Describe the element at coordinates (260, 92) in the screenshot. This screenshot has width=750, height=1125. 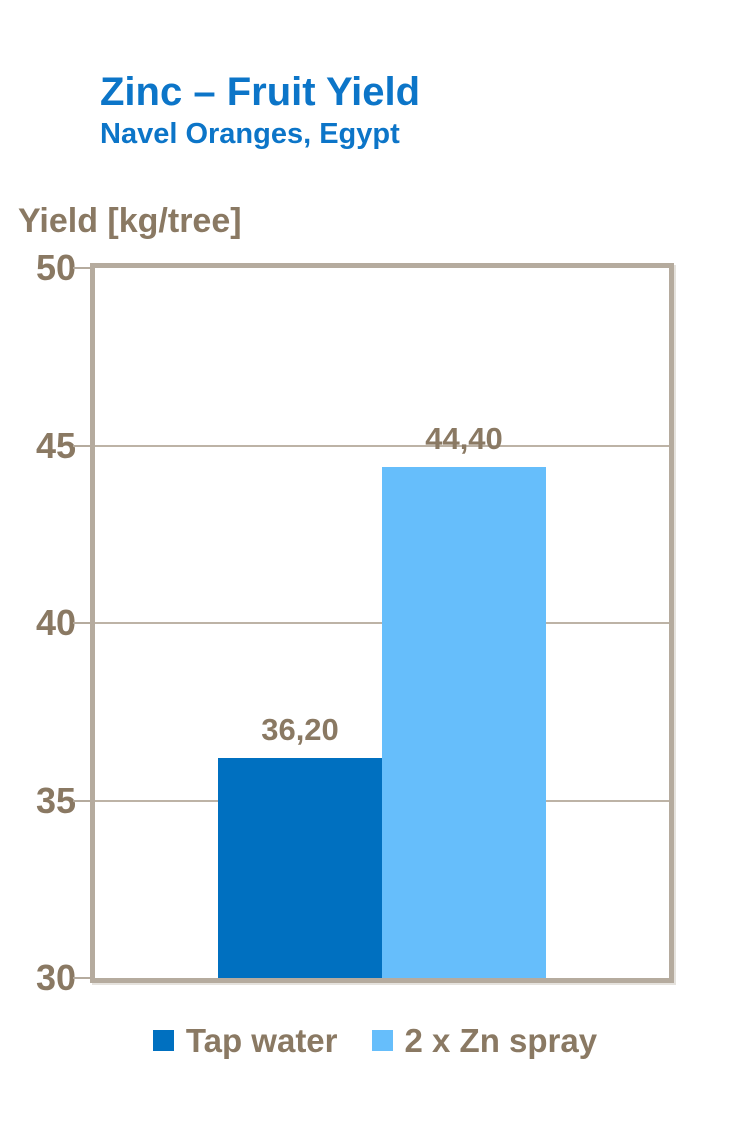
I see `chart-title: Zinc – Fruit Yield` at that location.